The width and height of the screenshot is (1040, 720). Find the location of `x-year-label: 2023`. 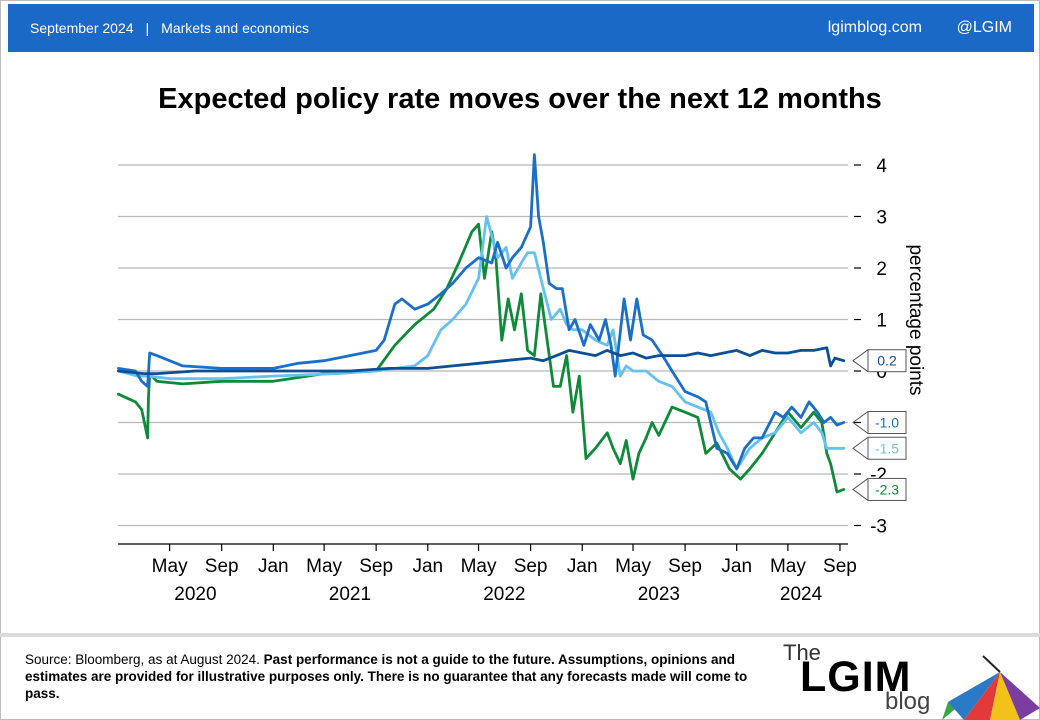

x-year-label: 2023 is located at coordinates (659, 594).